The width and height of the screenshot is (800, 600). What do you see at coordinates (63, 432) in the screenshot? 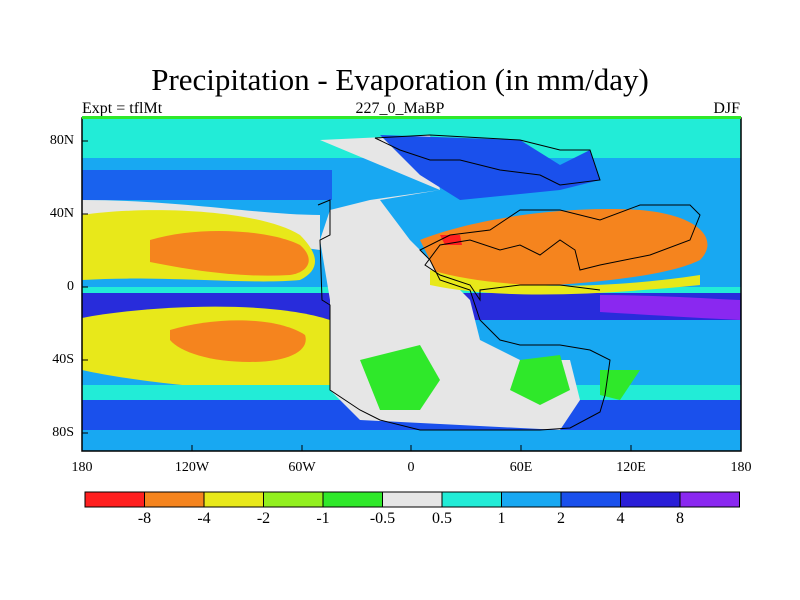
I see `y-tick-label: 80S` at bounding box center [63, 432].